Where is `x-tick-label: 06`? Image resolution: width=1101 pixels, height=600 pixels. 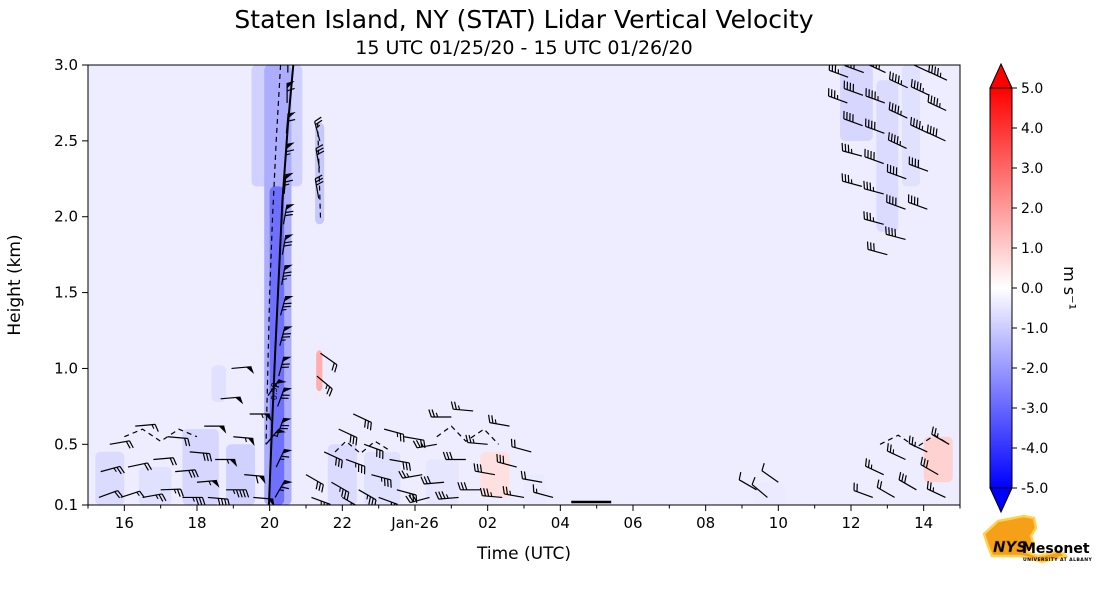
x-tick-label: 06 is located at coordinates (632, 523).